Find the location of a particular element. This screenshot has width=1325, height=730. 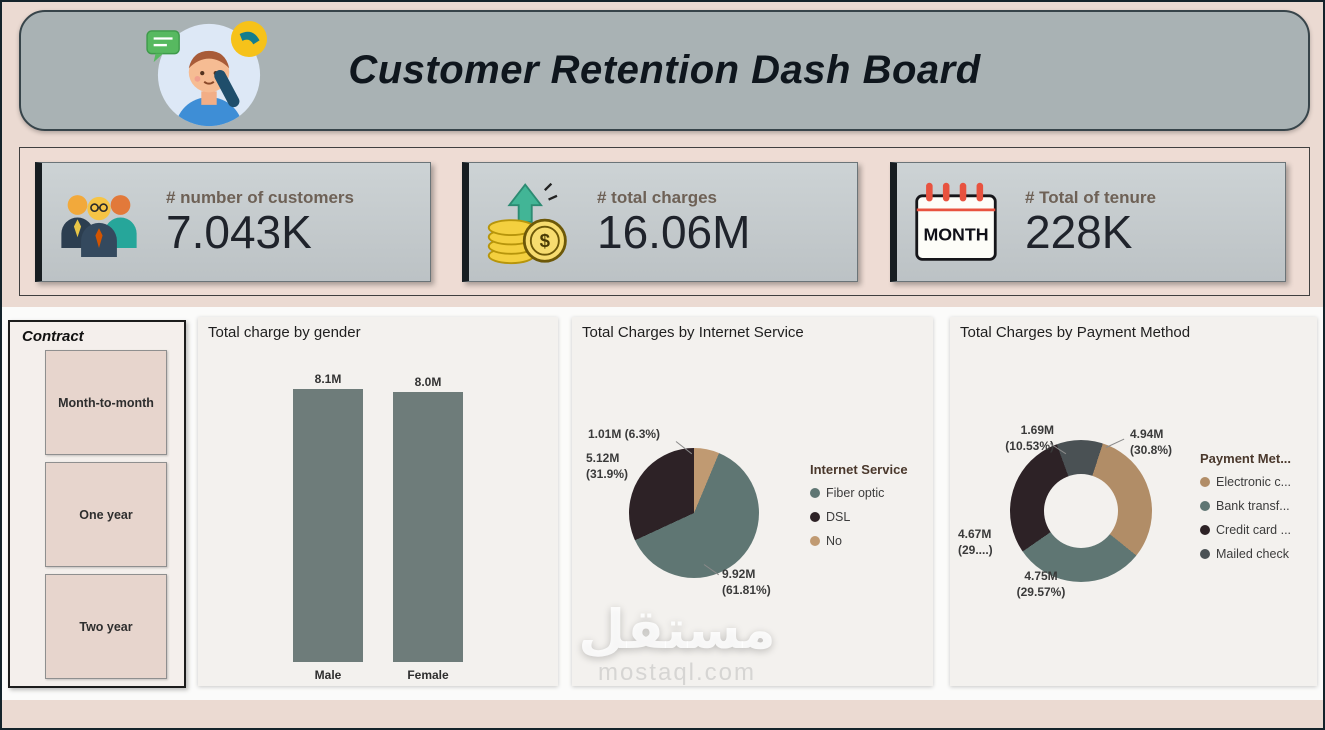

gender-category-axis: Male Female is located at coordinates (378, 675).